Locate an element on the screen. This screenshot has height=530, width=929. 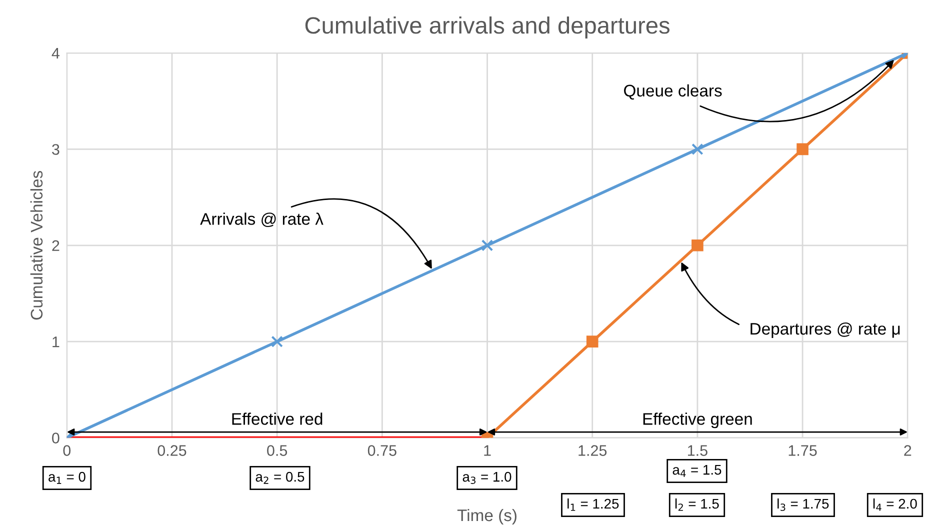
text: l$_{3}$ = 1.75 is located at coordinates (803, 504).